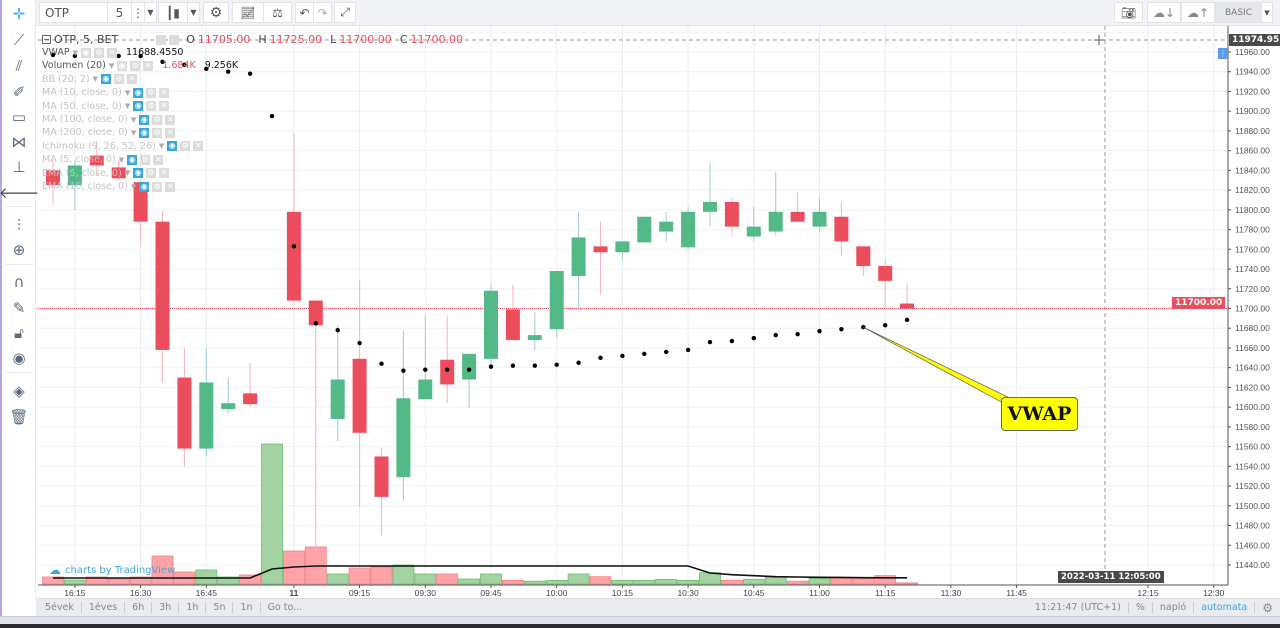 The width and height of the screenshot is (1280, 628). Describe the element at coordinates (19, 333) in the screenshot. I see `unlock-icon: 🔓︎` at that location.